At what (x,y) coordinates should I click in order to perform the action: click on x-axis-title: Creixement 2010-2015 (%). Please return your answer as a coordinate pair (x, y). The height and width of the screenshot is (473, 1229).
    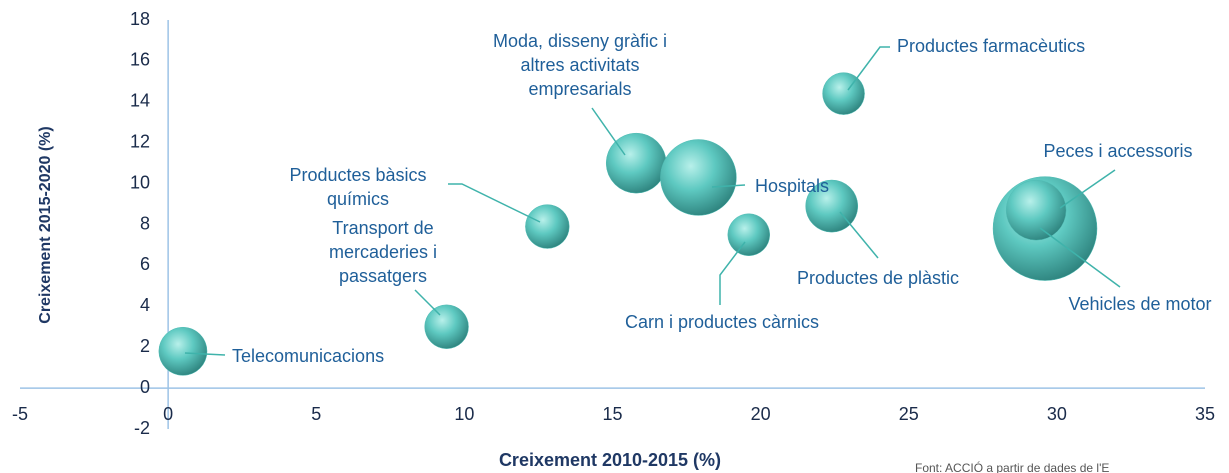
    Looking at the image, I should click on (610, 460).